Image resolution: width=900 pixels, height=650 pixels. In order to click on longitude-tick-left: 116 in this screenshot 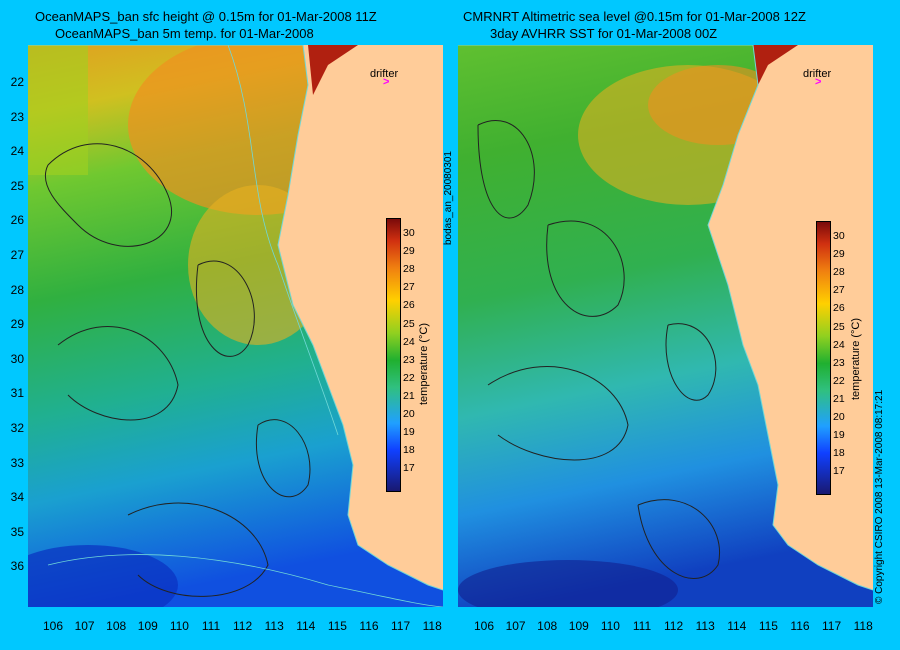, I will do `click(369, 626)`.